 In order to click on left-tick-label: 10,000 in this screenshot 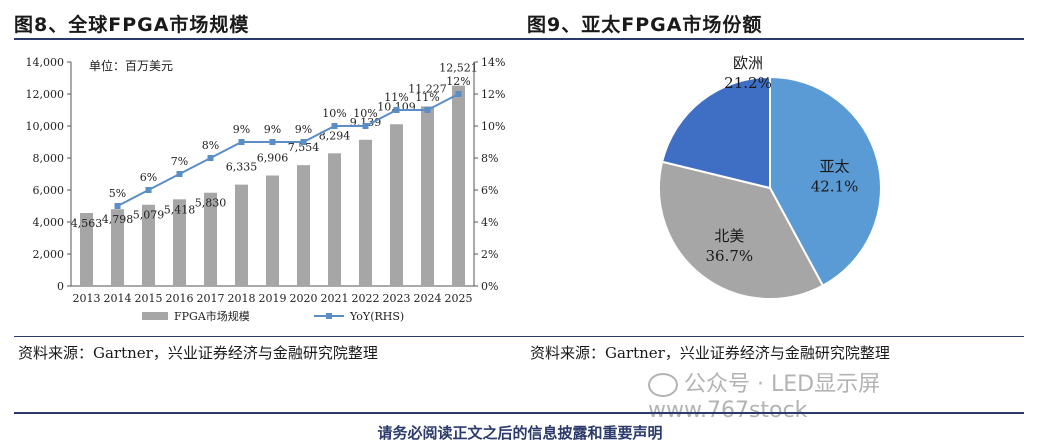, I will do `click(45, 126)`.